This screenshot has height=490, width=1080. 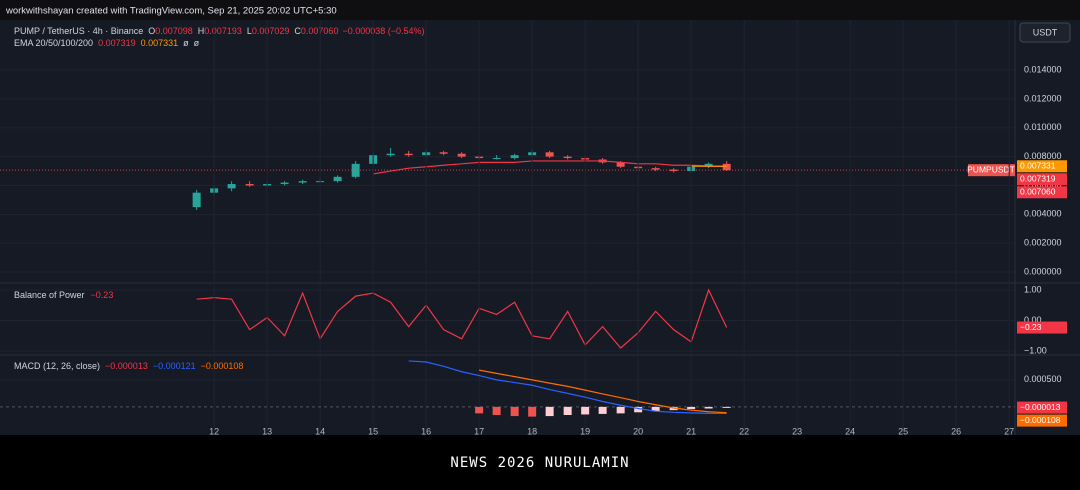 I want to click on x-tick-label: 27, so click(x=1009, y=430).